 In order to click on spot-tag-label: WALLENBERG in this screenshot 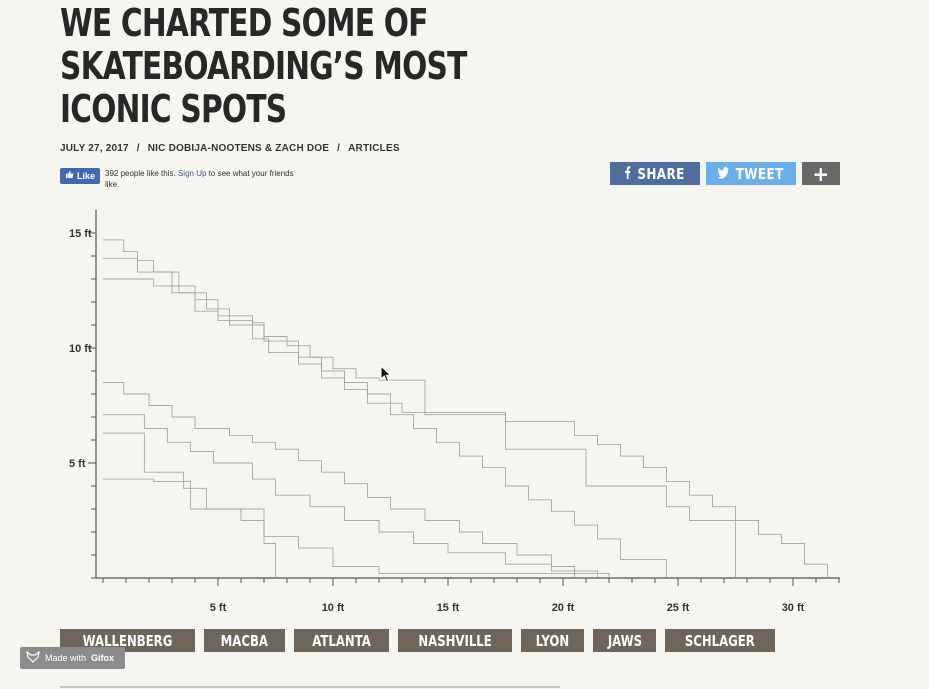, I will do `click(127, 640)`.